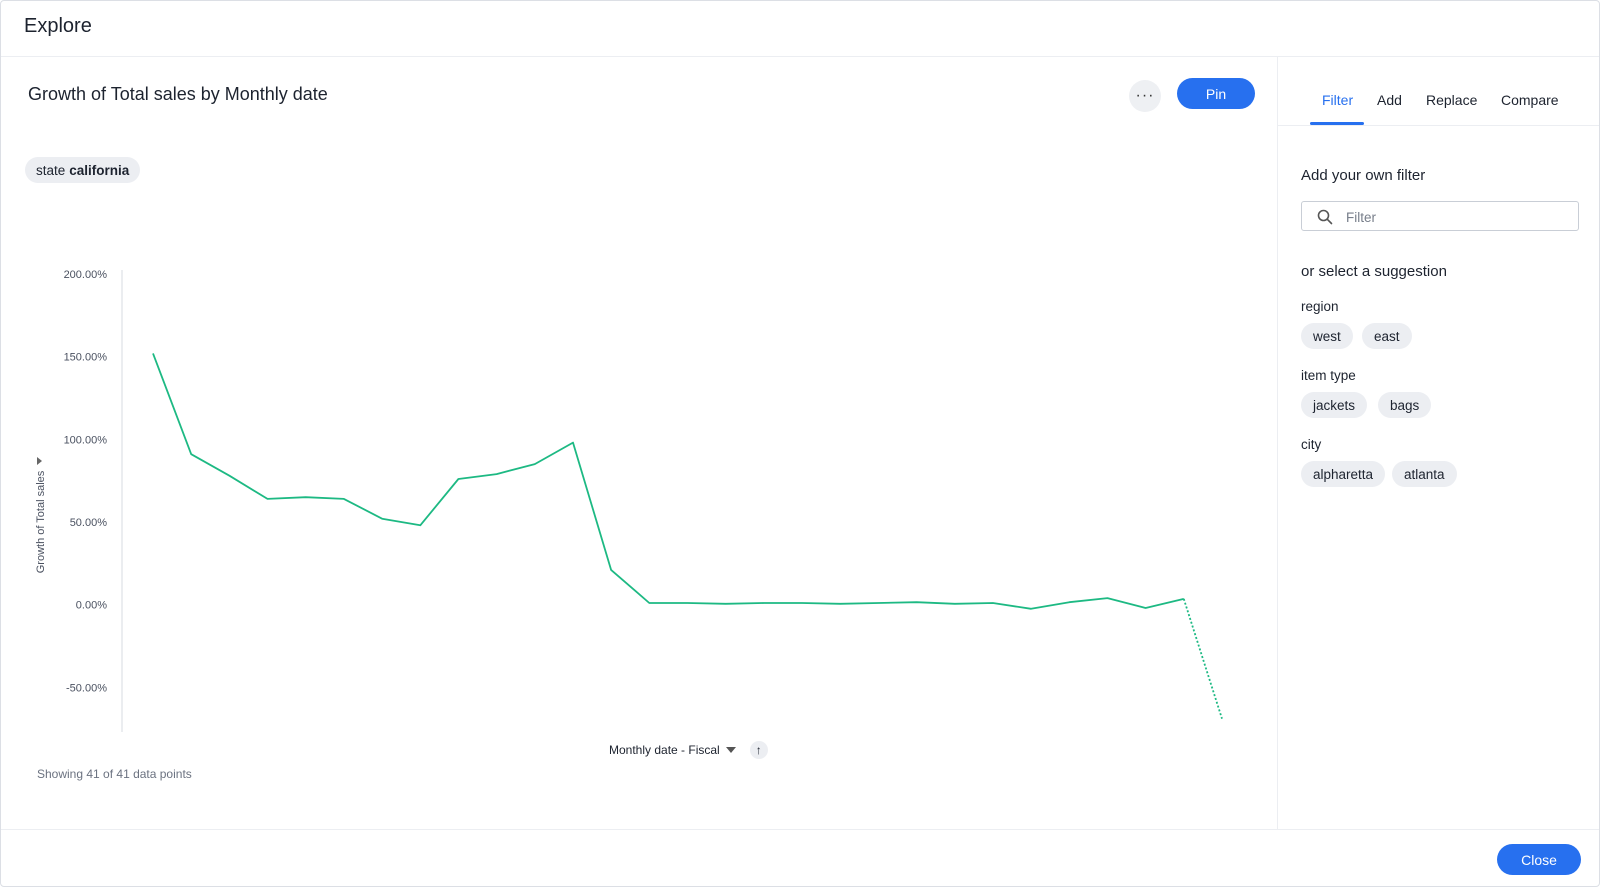 The image size is (1600, 887). Describe the element at coordinates (800, 858) in the screenshot. I see `modal-footer: Close` at that location.